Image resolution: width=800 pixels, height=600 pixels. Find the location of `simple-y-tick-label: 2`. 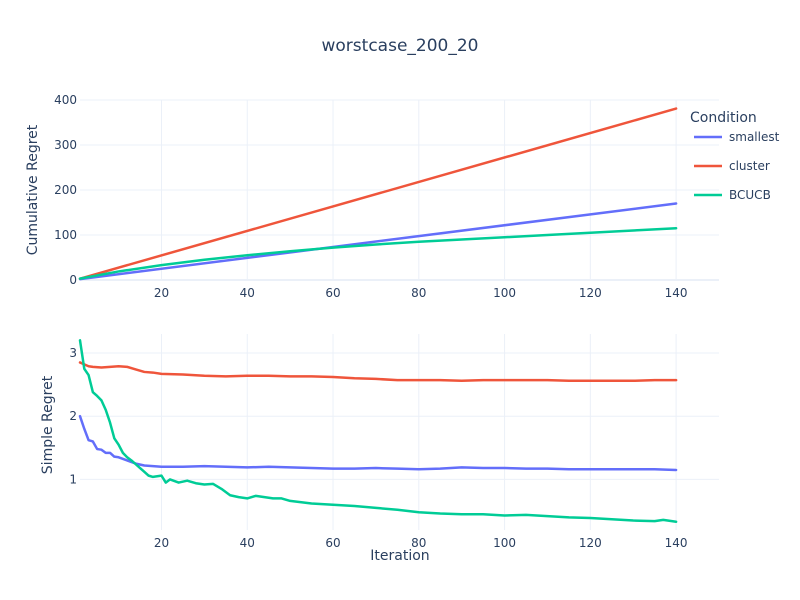

simple-y-tick-label: 2 is located at coordinates (73, 416).